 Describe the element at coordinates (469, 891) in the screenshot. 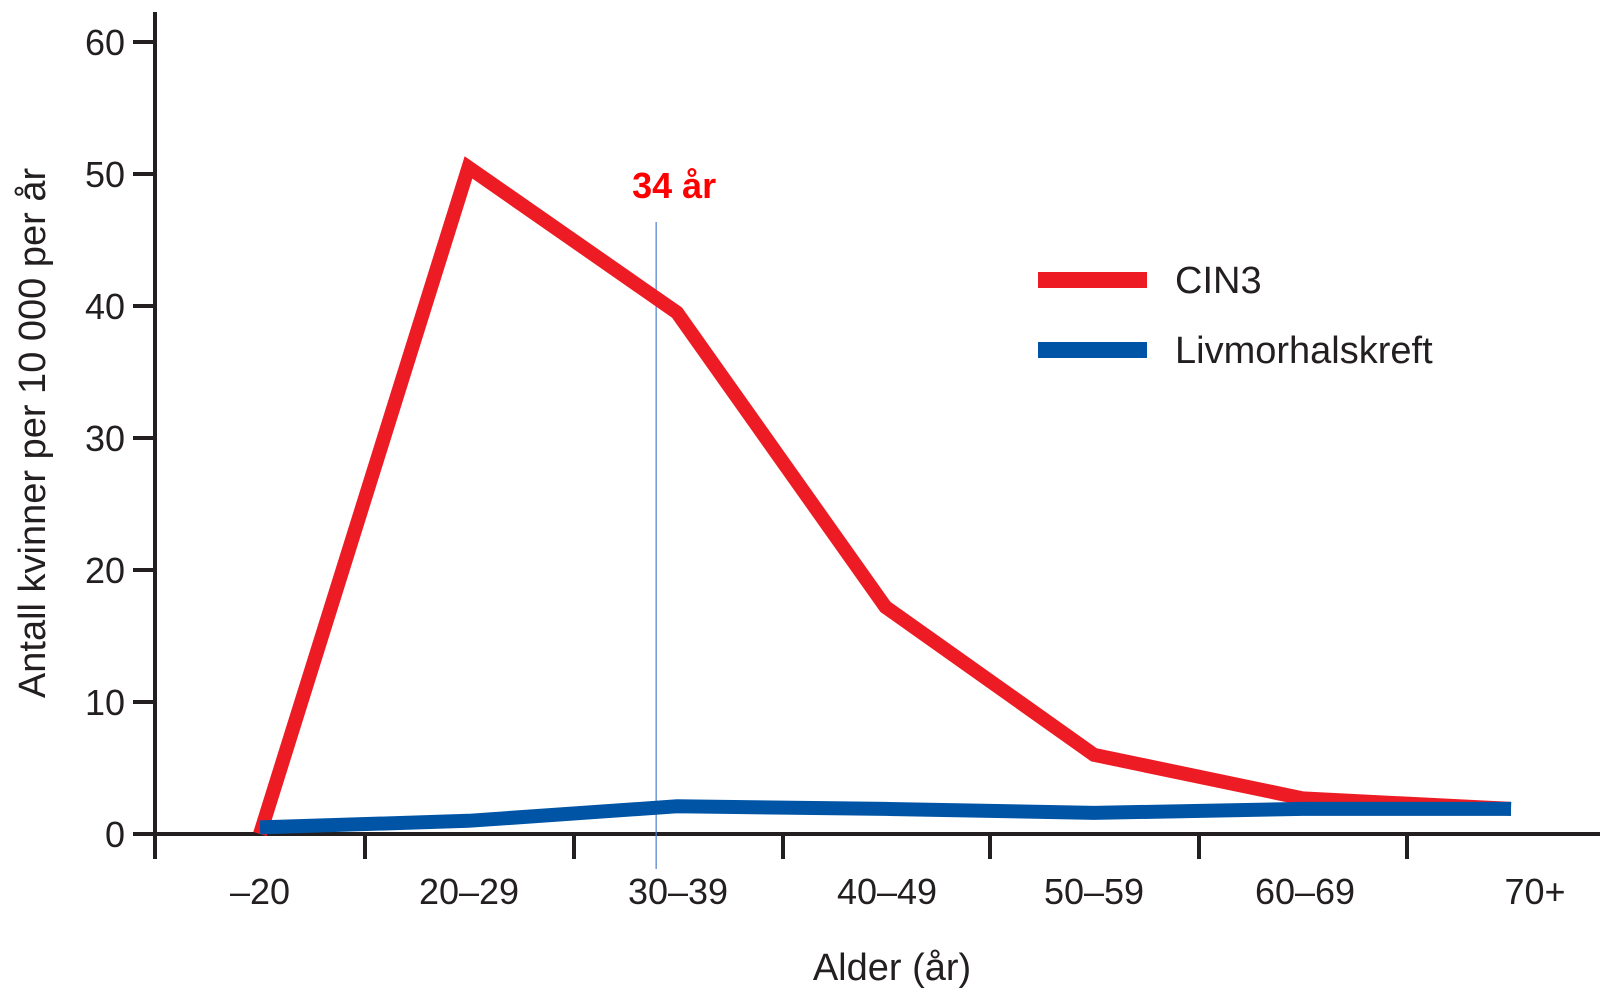

I see `x-tick-label: 20–29` at that location.